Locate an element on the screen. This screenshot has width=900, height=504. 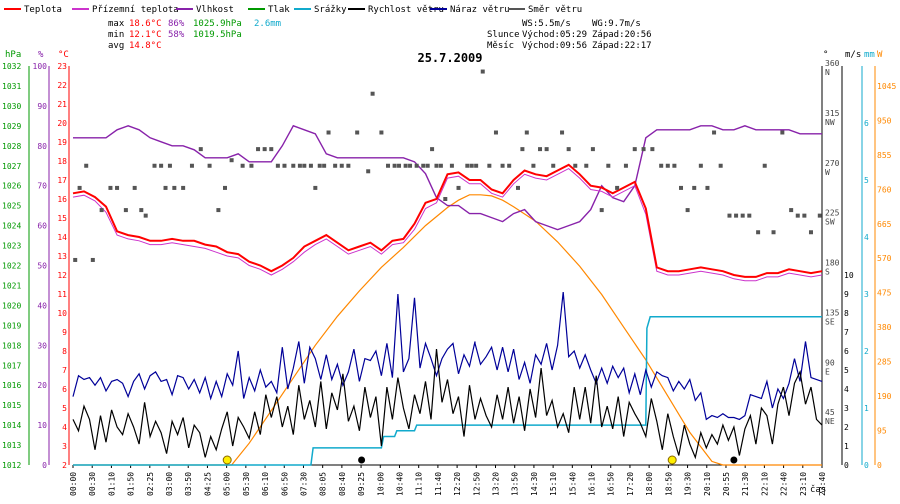
pct-tick: 80 is located at coordinates (42, 146).